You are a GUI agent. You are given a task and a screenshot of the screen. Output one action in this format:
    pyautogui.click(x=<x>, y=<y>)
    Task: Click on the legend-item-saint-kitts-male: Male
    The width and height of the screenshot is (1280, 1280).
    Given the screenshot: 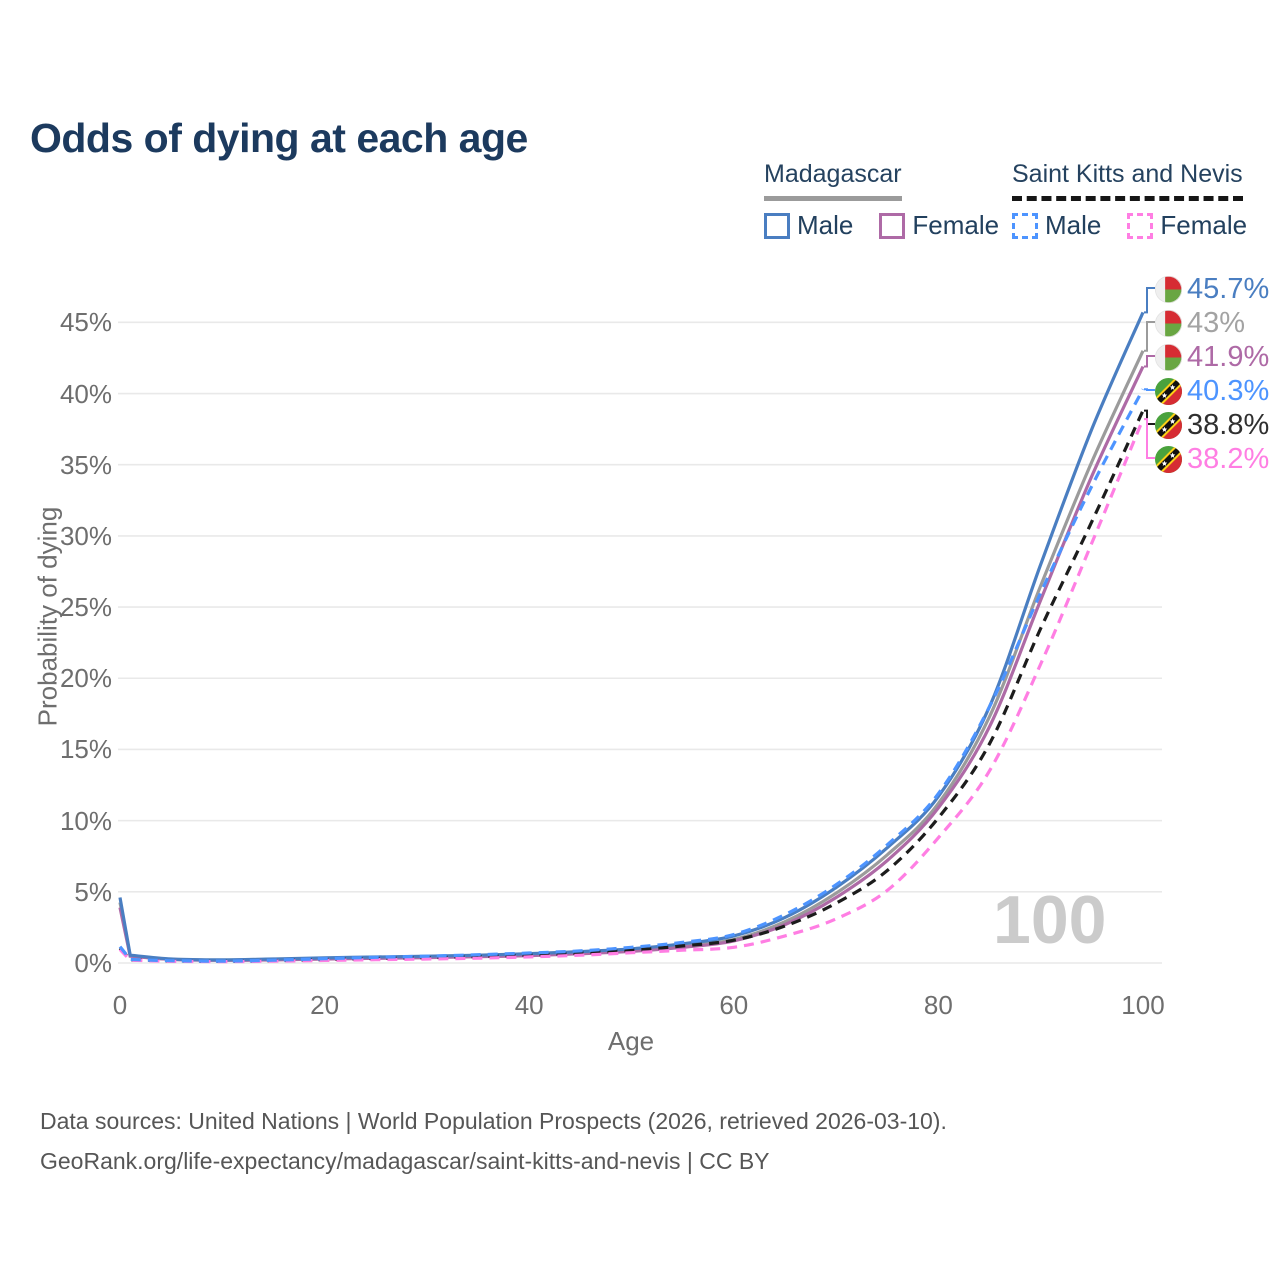 What is the action you would take?
    pyautogui.click(x=1056, y=225)
    